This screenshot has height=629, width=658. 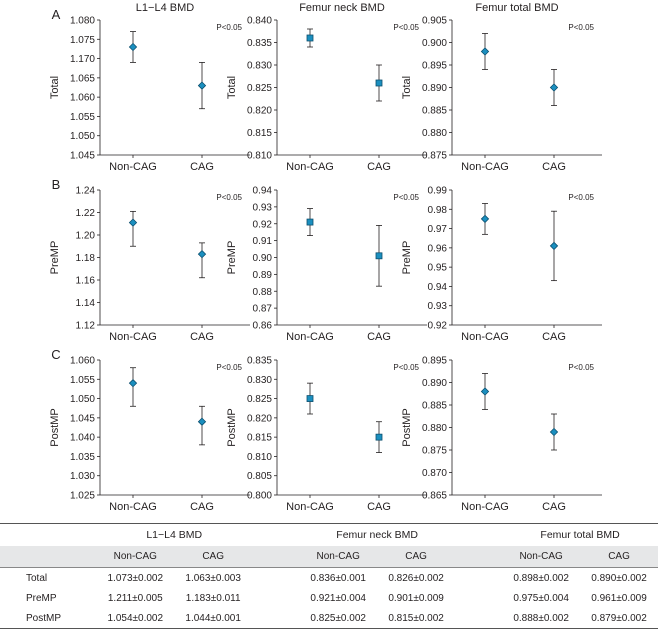 I want to click on subheader: Non-CAG, so click(x=338, y=557).